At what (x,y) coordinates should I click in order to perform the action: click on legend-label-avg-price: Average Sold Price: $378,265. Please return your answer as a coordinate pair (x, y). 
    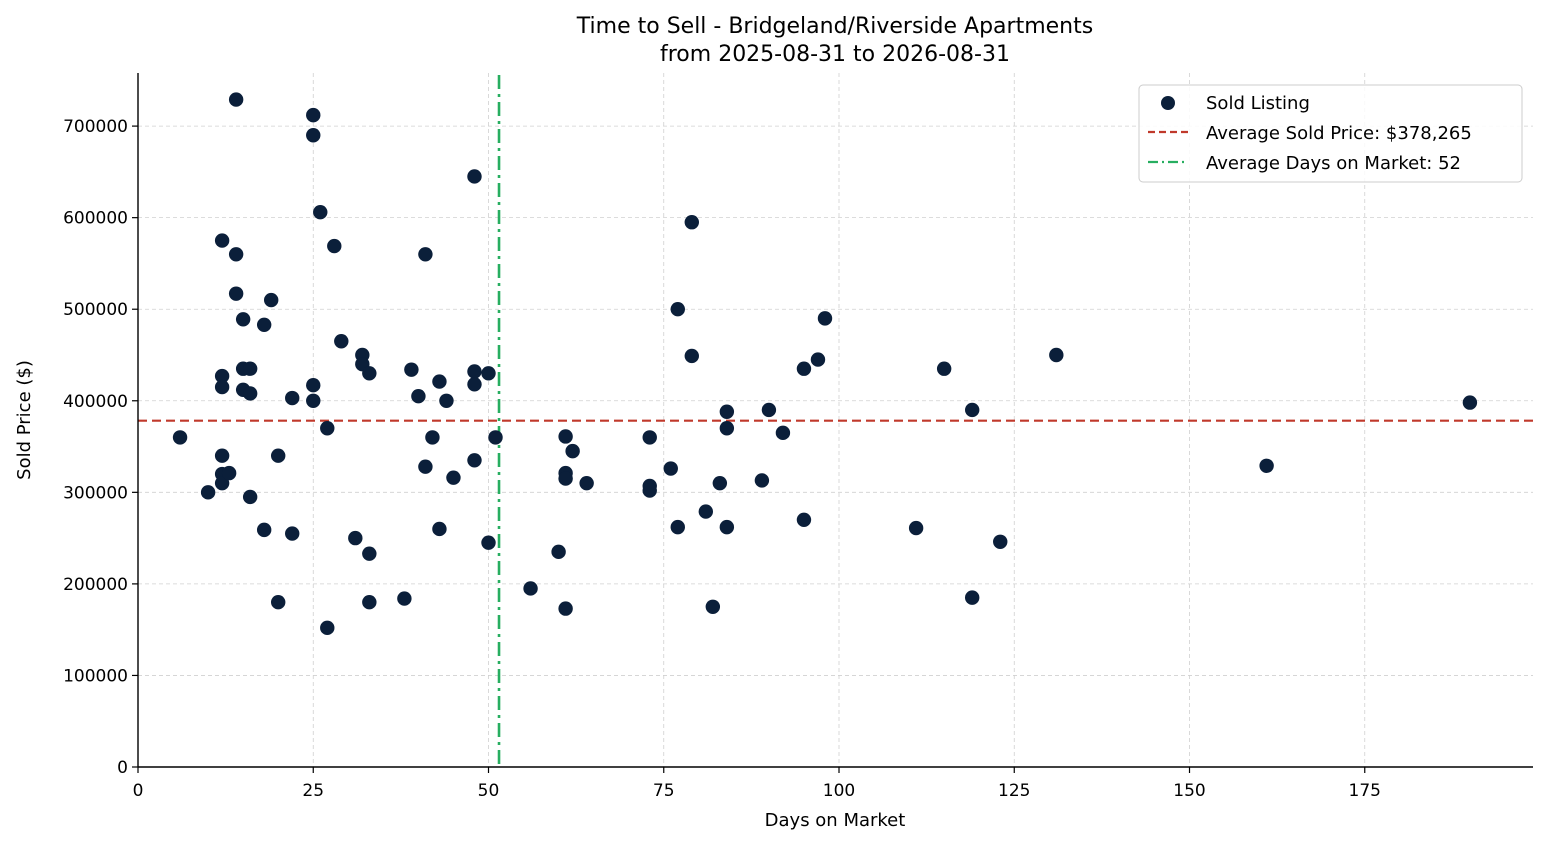
    Looking at the image, I should click on (1339, 133).